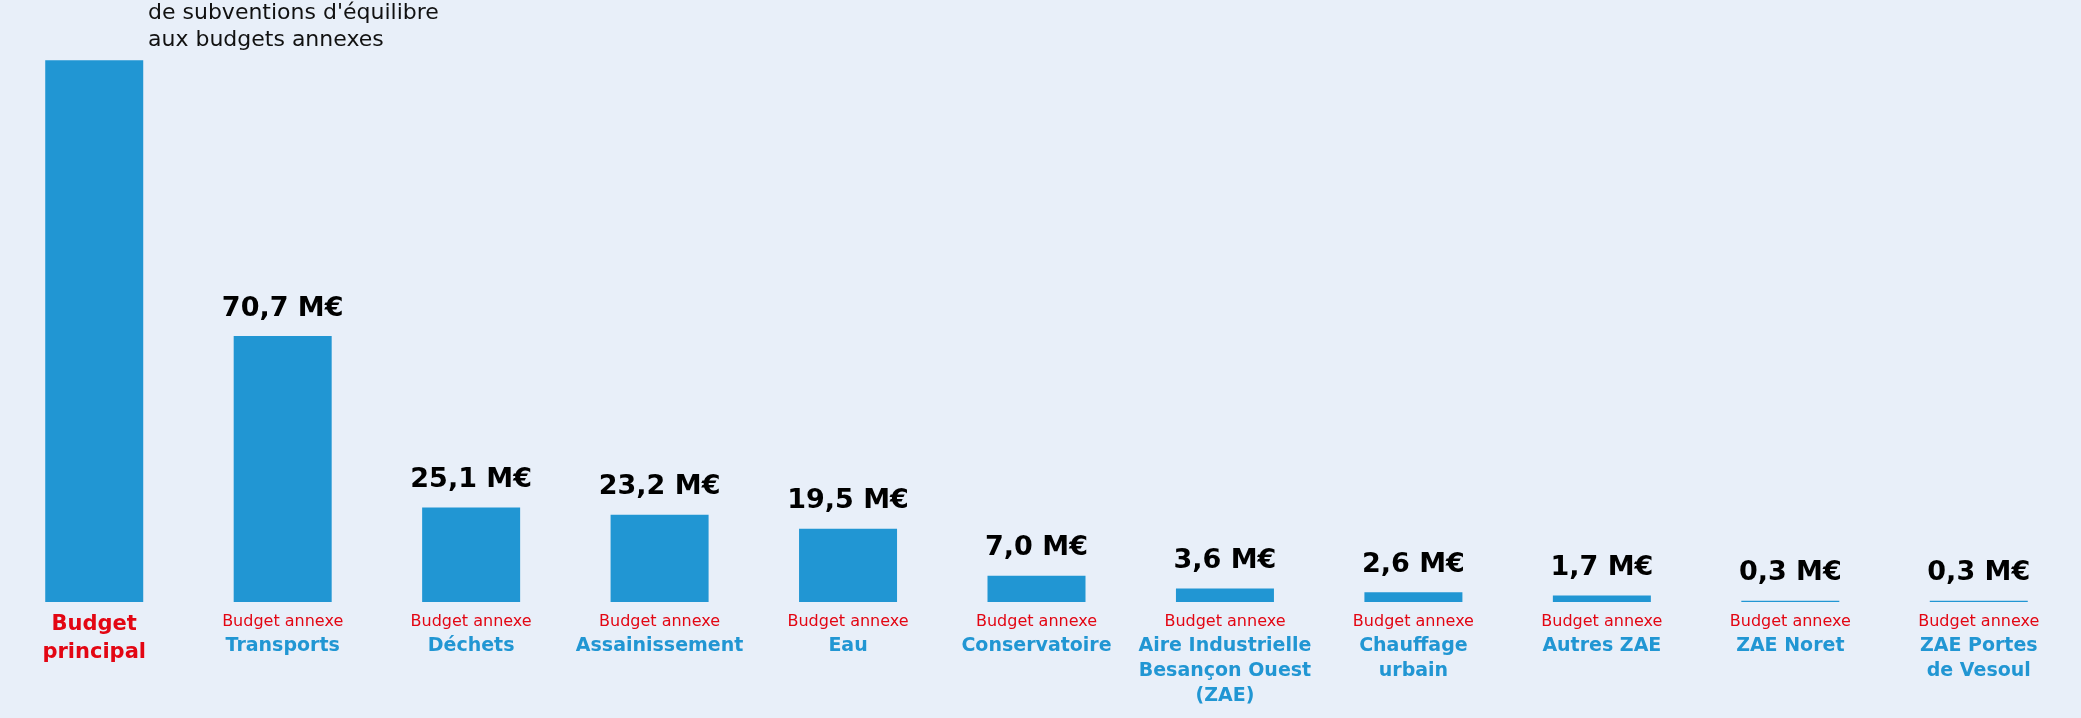 The height and width of the screenshot is (718, 2081). I want to click on data-label: 70,7 M€, so click(282, 306).